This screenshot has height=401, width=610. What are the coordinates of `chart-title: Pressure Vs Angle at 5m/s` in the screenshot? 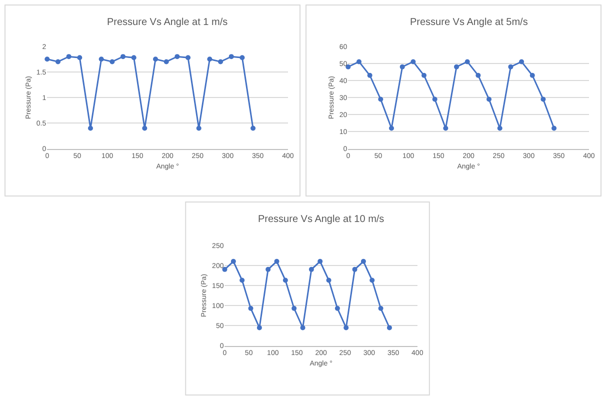 It's located at (469, 22).